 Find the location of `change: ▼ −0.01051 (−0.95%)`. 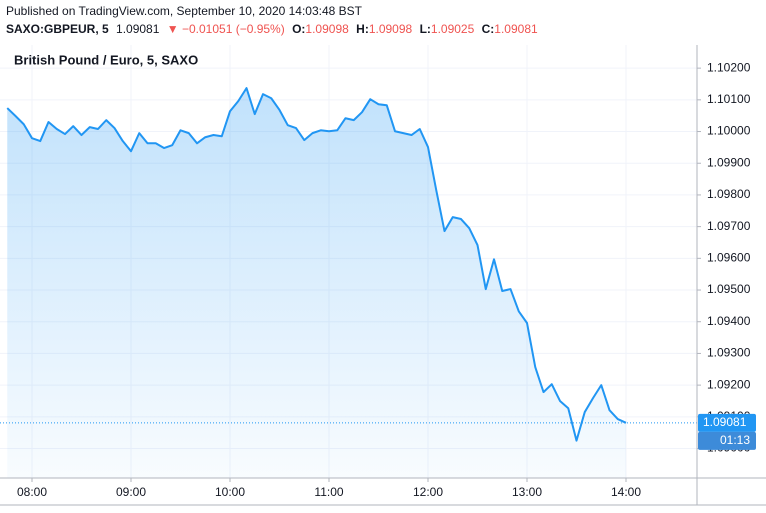

change: ▼ −0.01051 (−0.95%) is located at coordinates (226, 29).